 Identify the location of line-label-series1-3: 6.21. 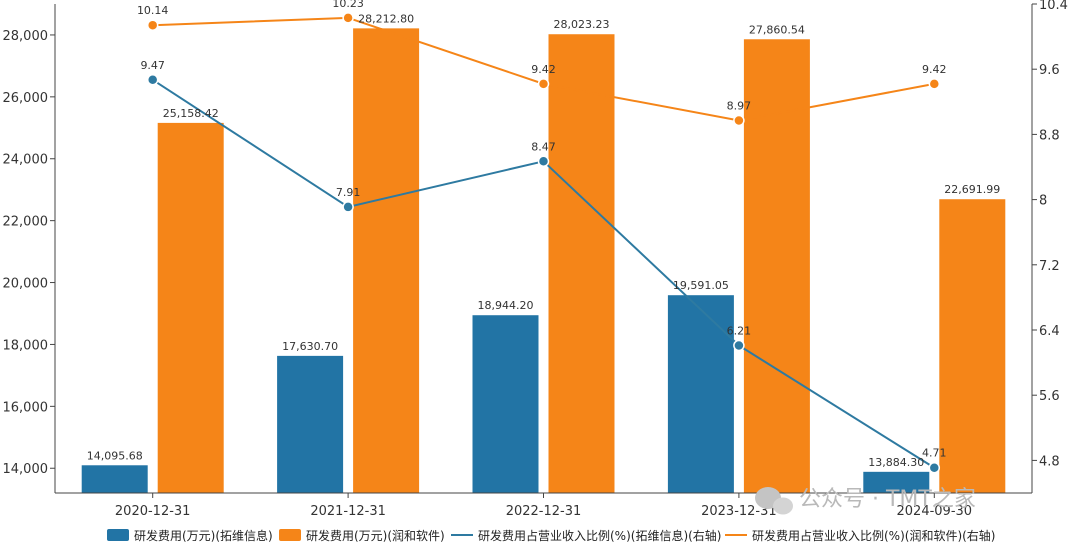
(739, 330).